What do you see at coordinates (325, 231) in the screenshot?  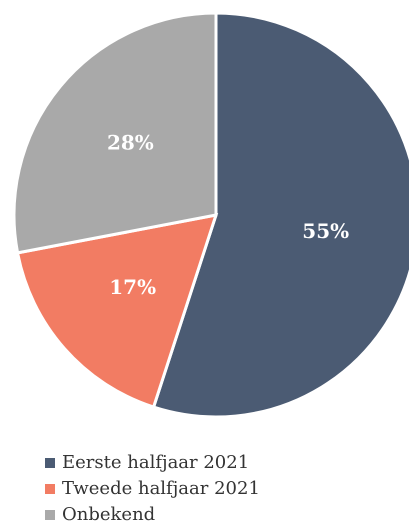 I see `slice-label: 55%` at bounding box center [325, 231].